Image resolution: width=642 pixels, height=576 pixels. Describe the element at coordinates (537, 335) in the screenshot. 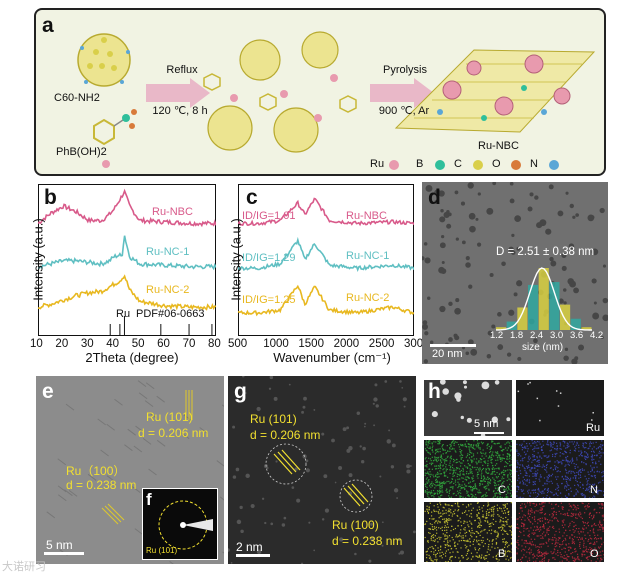

I see `d-hist-tick: 2.4` at that location.